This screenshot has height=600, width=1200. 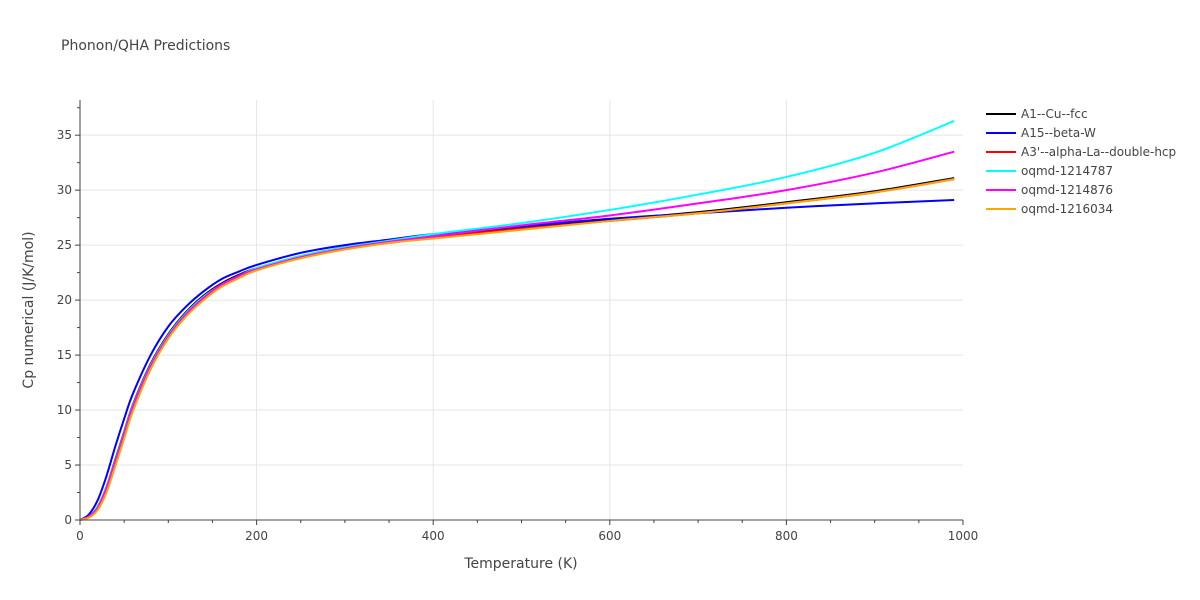 I want to click on y-axis-title: Cp numerical (J/K/mol), so click(x=29, y=309).